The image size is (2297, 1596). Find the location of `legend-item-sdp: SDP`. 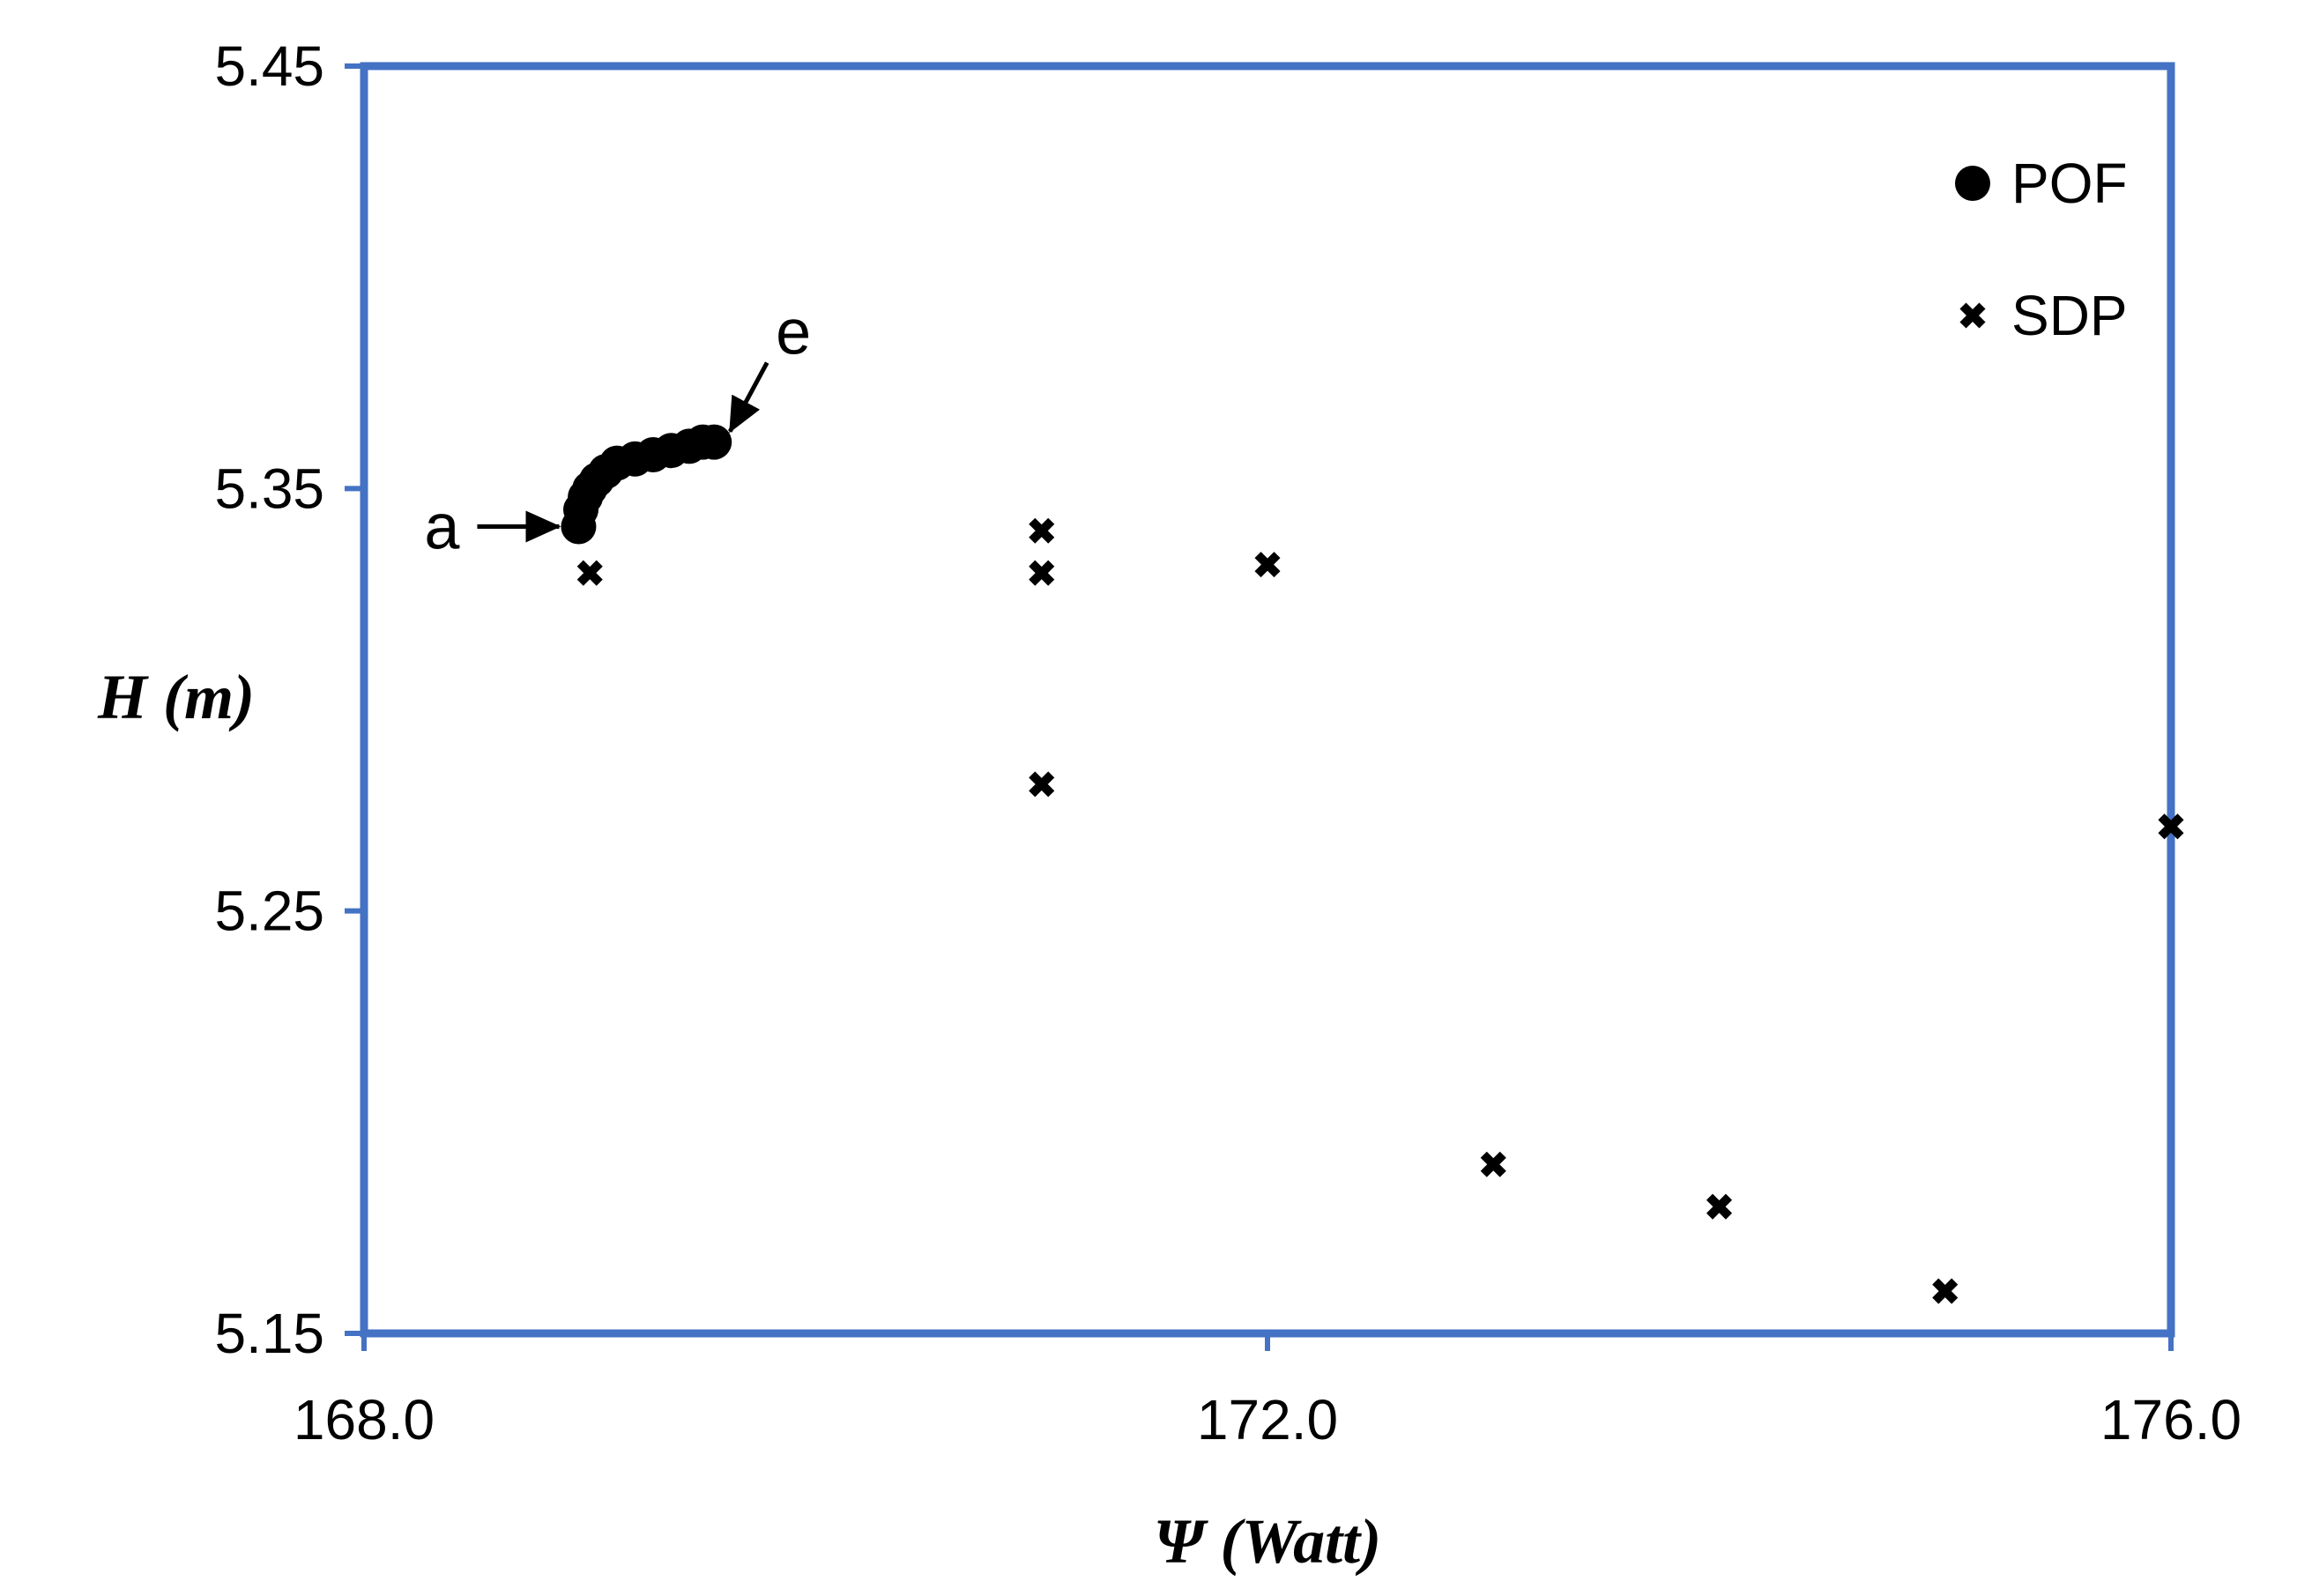

legend-item-sdp: SDP is located at coordinates (2044, 315).